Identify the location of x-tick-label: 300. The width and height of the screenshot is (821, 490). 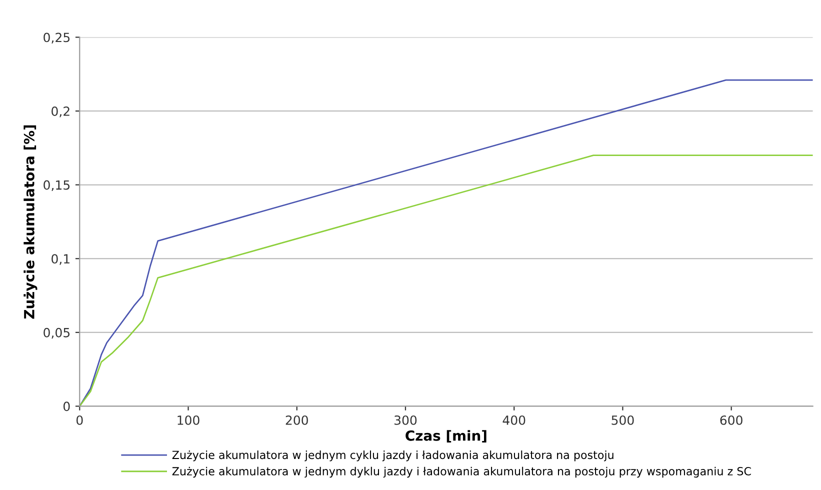
(405, 420).